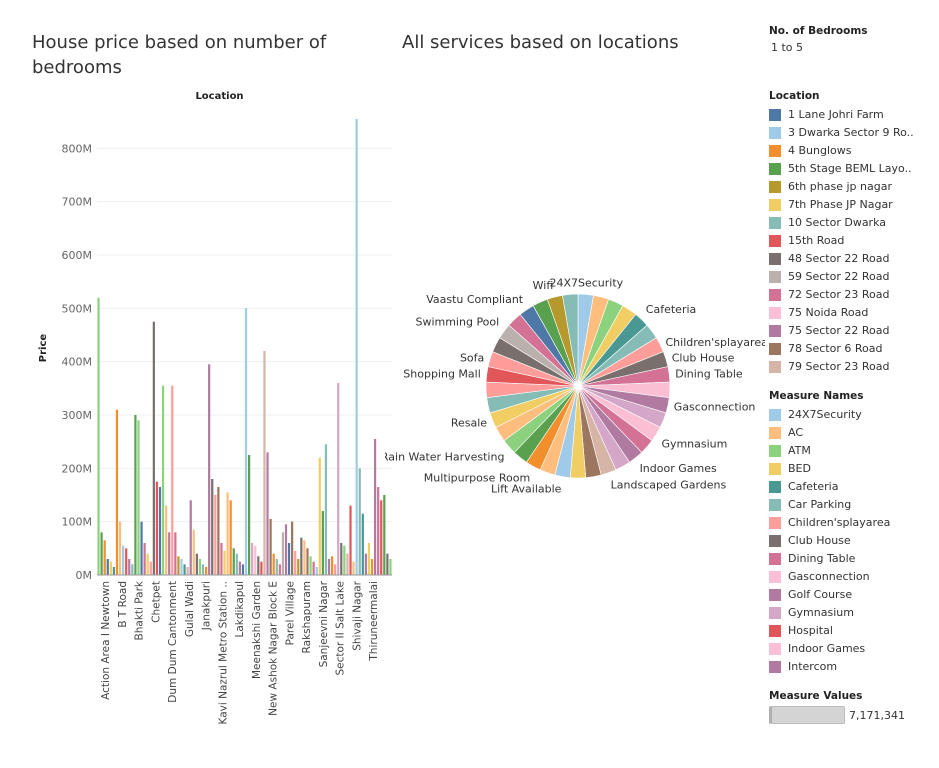 This screenshot has height=768, width=939. What do you see at coordinates (849, 277) in the screenshot?
I see `location-legend-item: 59 Sector 22 Road` at bounding box center [849, 277].